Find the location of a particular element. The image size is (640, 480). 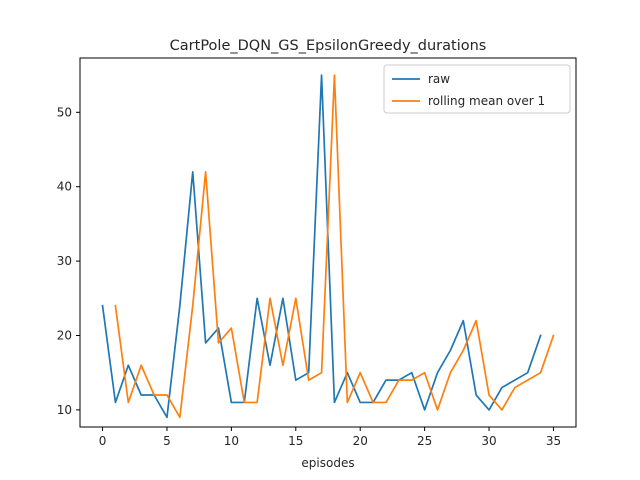

y-tick-label: 20 is located at coordinates (64, 335).